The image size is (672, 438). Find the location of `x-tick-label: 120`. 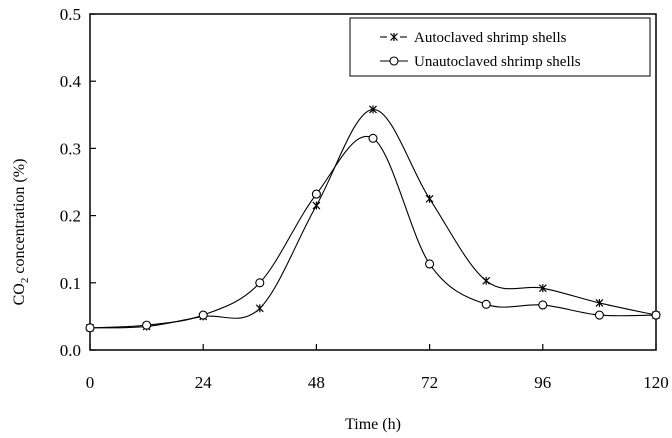

x-tick-label: 120 is located at coordinates (656, 382).